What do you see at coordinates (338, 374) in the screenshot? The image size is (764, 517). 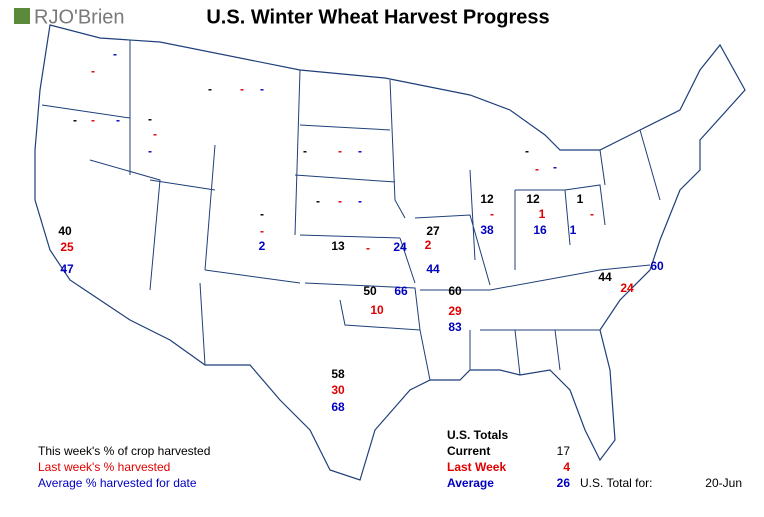 I see `state-current: 58` at bounding box center [338, 374].